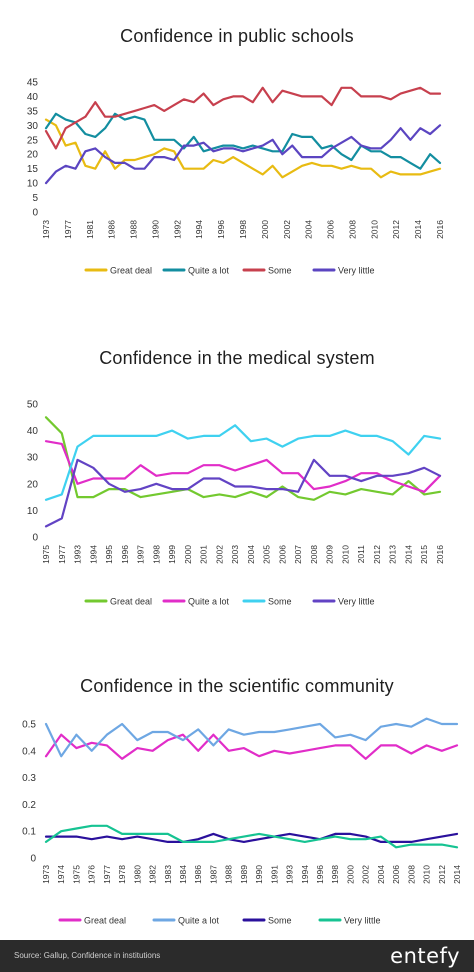 The height and width of the screenshot is (972, 474). Describe the element at coordinates (29, 832) in the screenshot. I see `y-tick-label: 0.1` at that location.